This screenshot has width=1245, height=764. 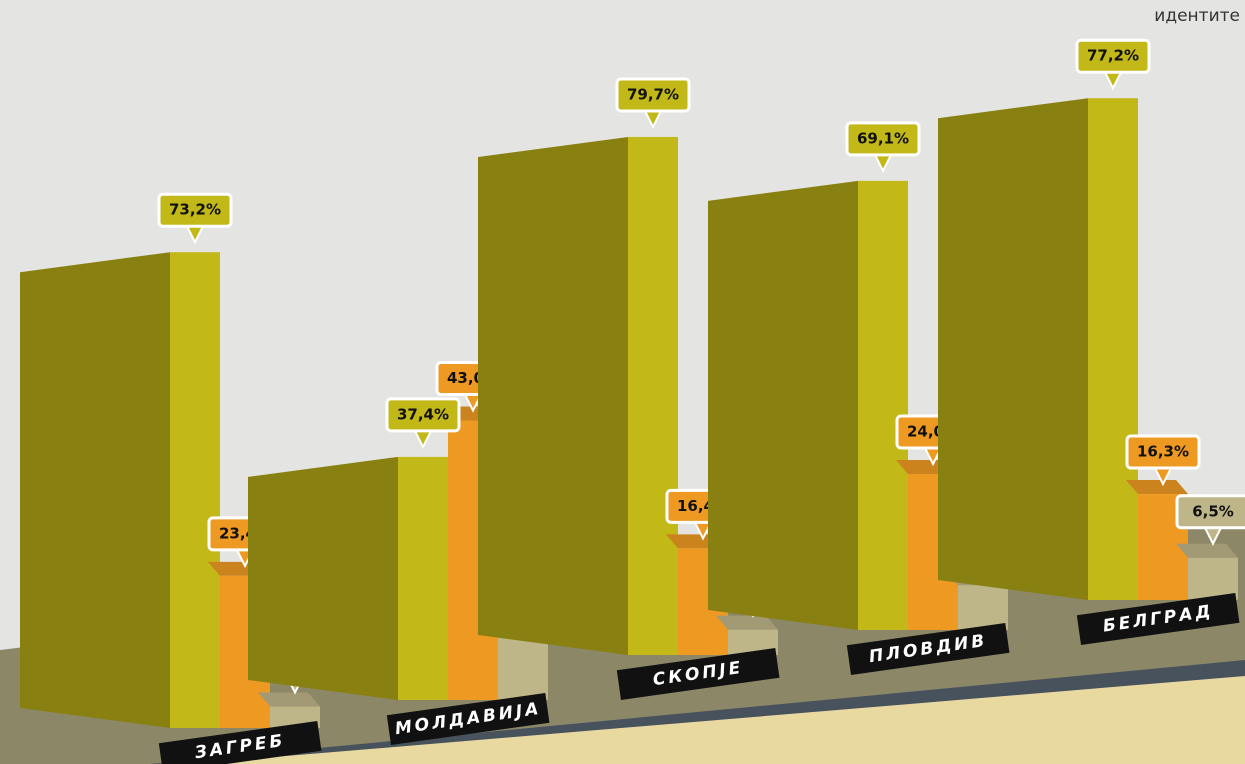 I want to click on value-label: 73,2%, so click(x=195, y=210).